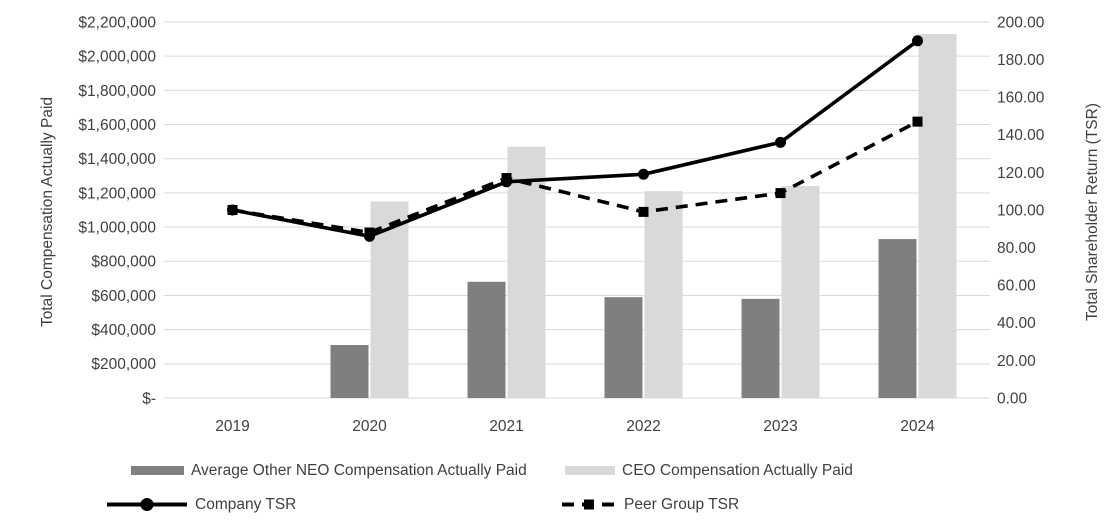 The image size is (1111, 528). Describe the element at coordinates (232, 210) in the screenshot. I see `peer-group-tsr-marker-2019` at that location.